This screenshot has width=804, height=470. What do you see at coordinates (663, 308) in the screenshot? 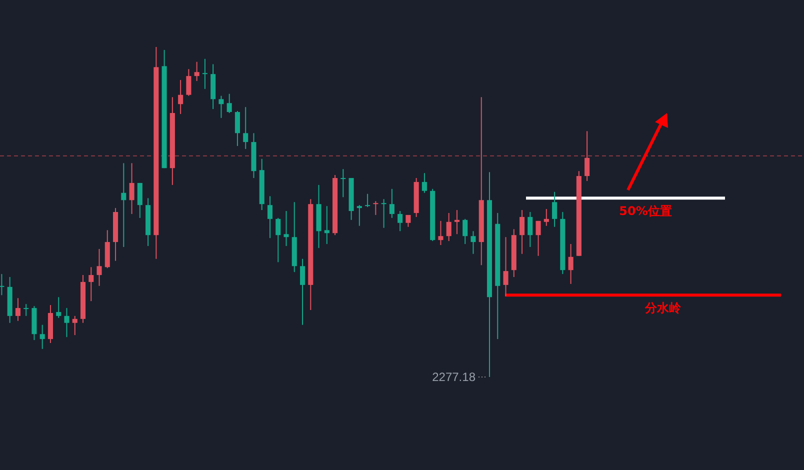
I see `ref-line-label: 分水岭` at bounding box center [663, 308].